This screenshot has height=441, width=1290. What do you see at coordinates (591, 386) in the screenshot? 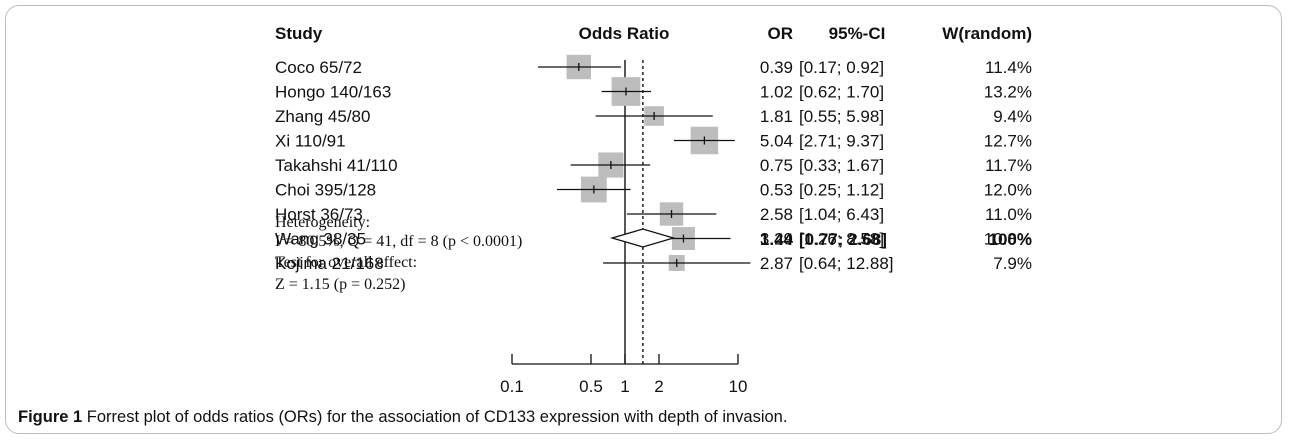
I see `x-axis-tick-label: 0.5` at bounding box center [591, 386].